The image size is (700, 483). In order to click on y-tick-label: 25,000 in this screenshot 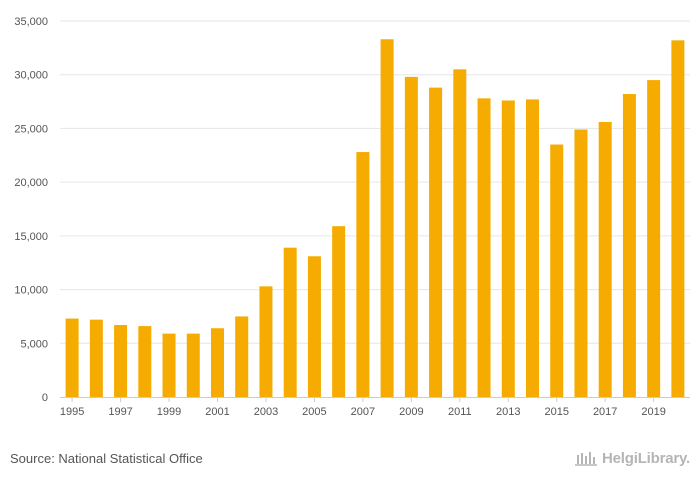, I will do `click(31, 129)`.